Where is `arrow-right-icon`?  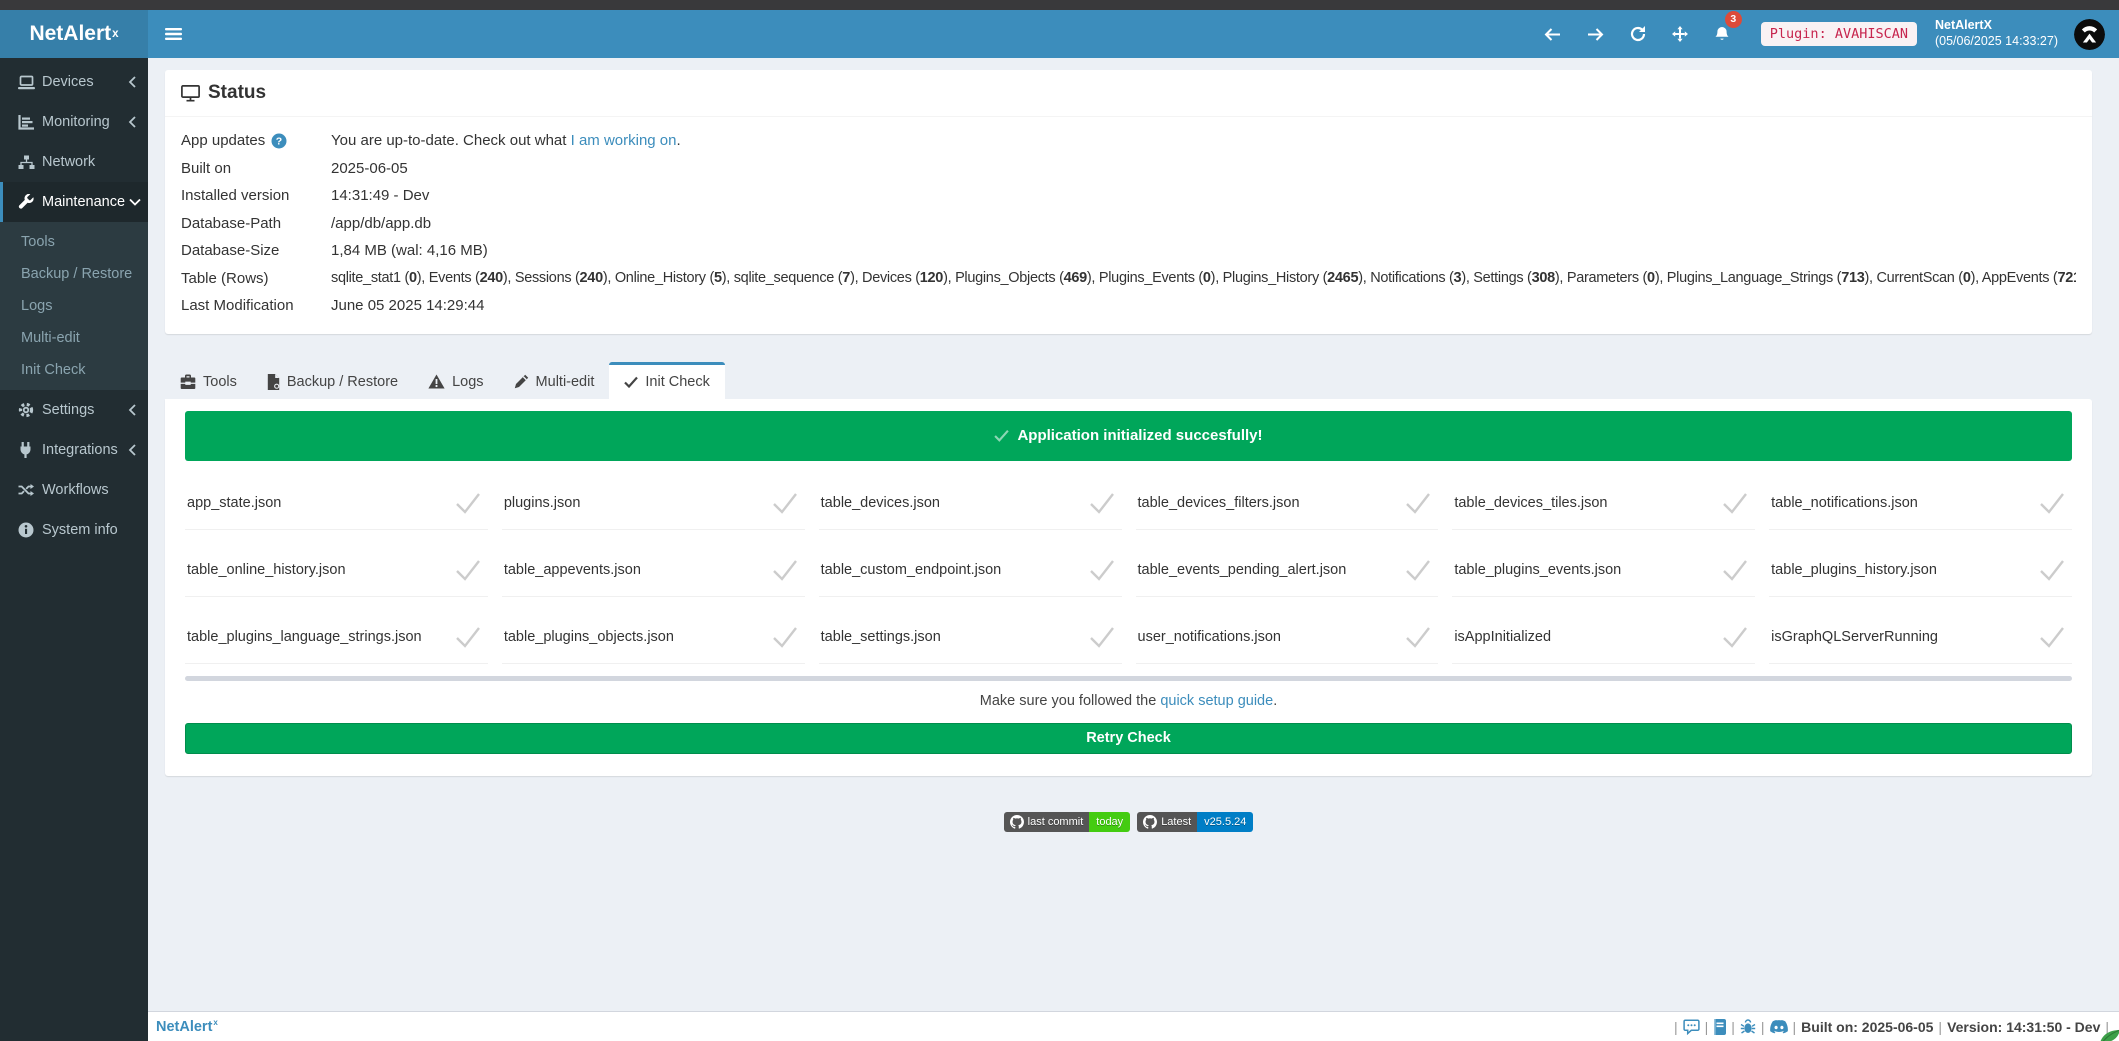 arrow-right-icon is located at coordinates (1595, 34).